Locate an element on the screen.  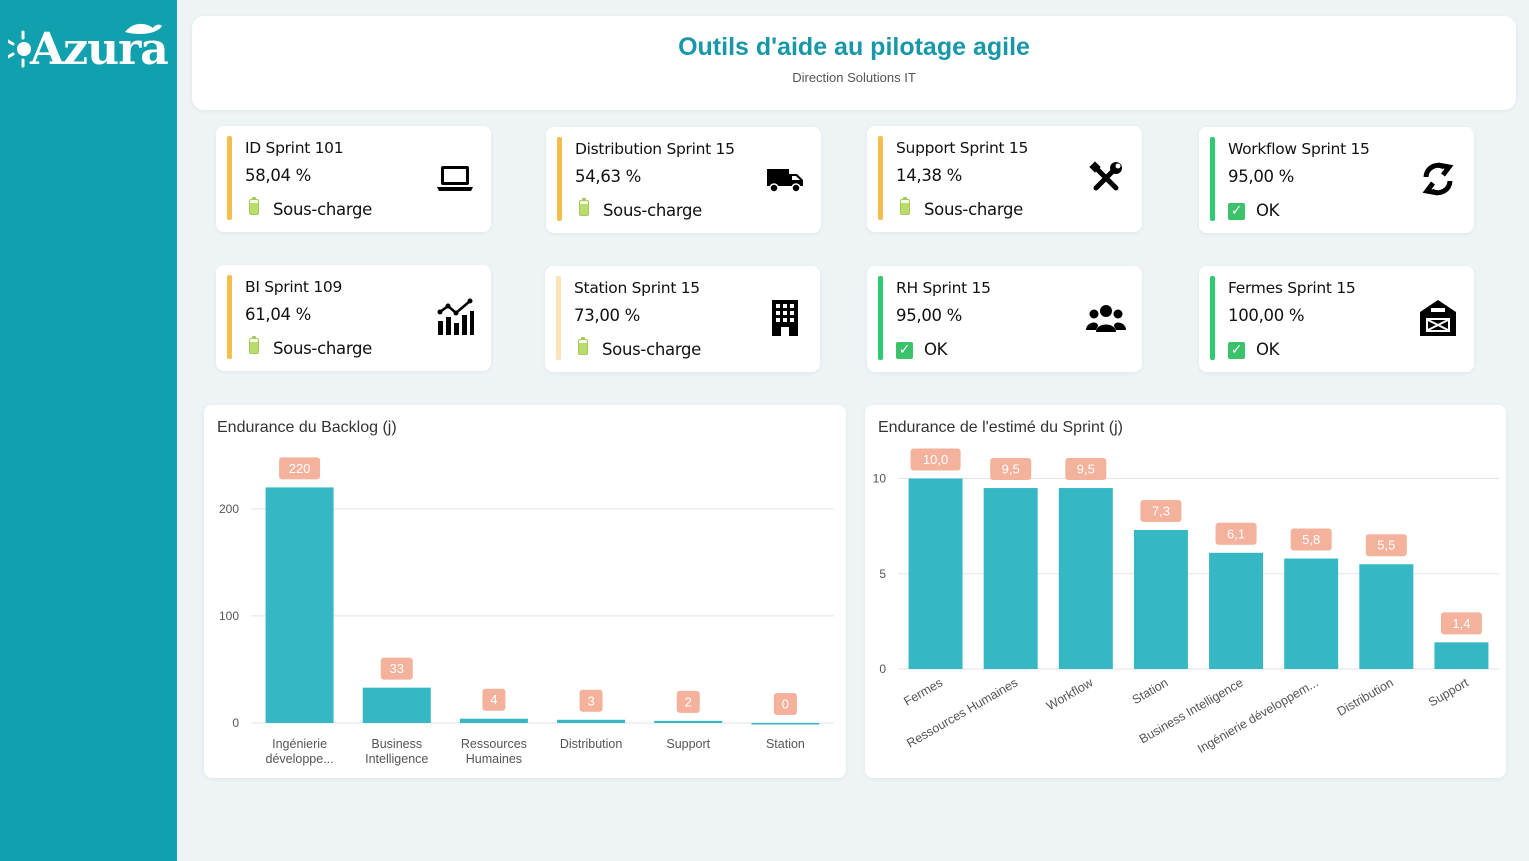
sprint-name: Fermes Sprint 15 is located at coordinates (1292, 288).